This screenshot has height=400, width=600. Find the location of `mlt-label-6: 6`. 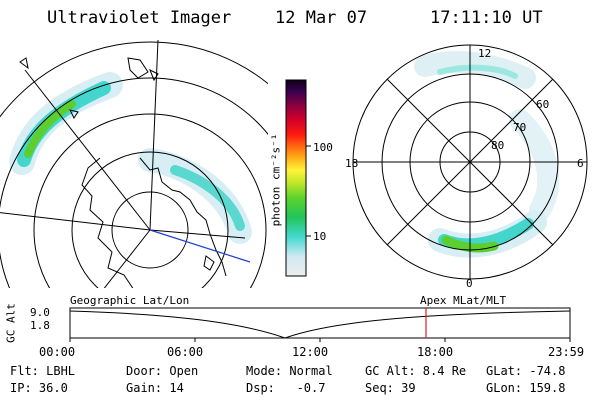

mlt-label-6: 6 is located at coordinates (580, 163).